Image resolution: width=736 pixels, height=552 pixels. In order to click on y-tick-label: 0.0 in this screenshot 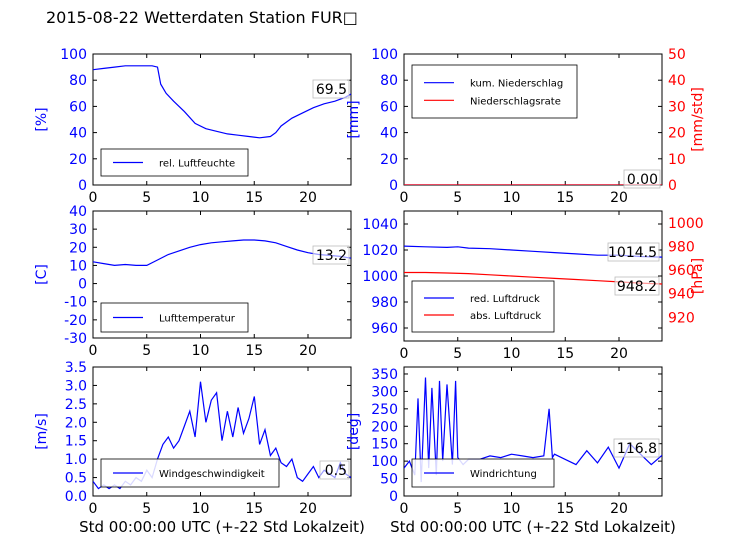, I will do `click(76, 497)`.